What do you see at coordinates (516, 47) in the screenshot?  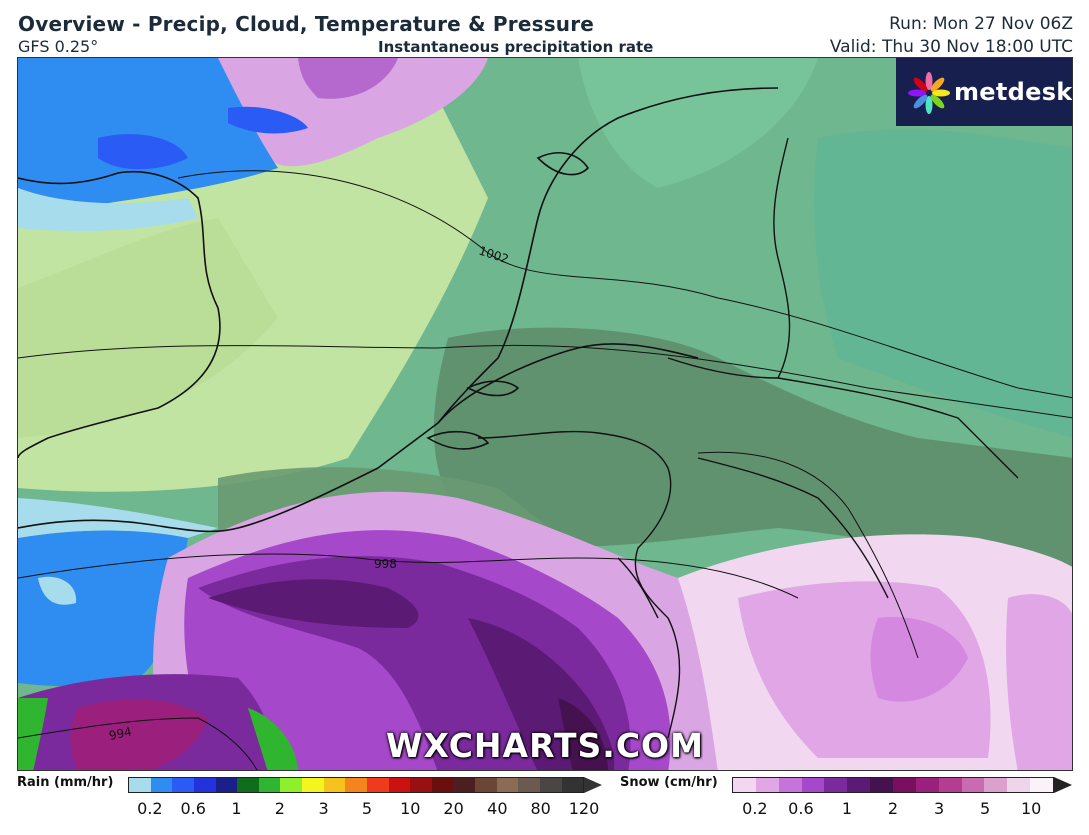 I see `chart-subtitle: Instantaneous precipitation rate` at bounding box center [516, 47].